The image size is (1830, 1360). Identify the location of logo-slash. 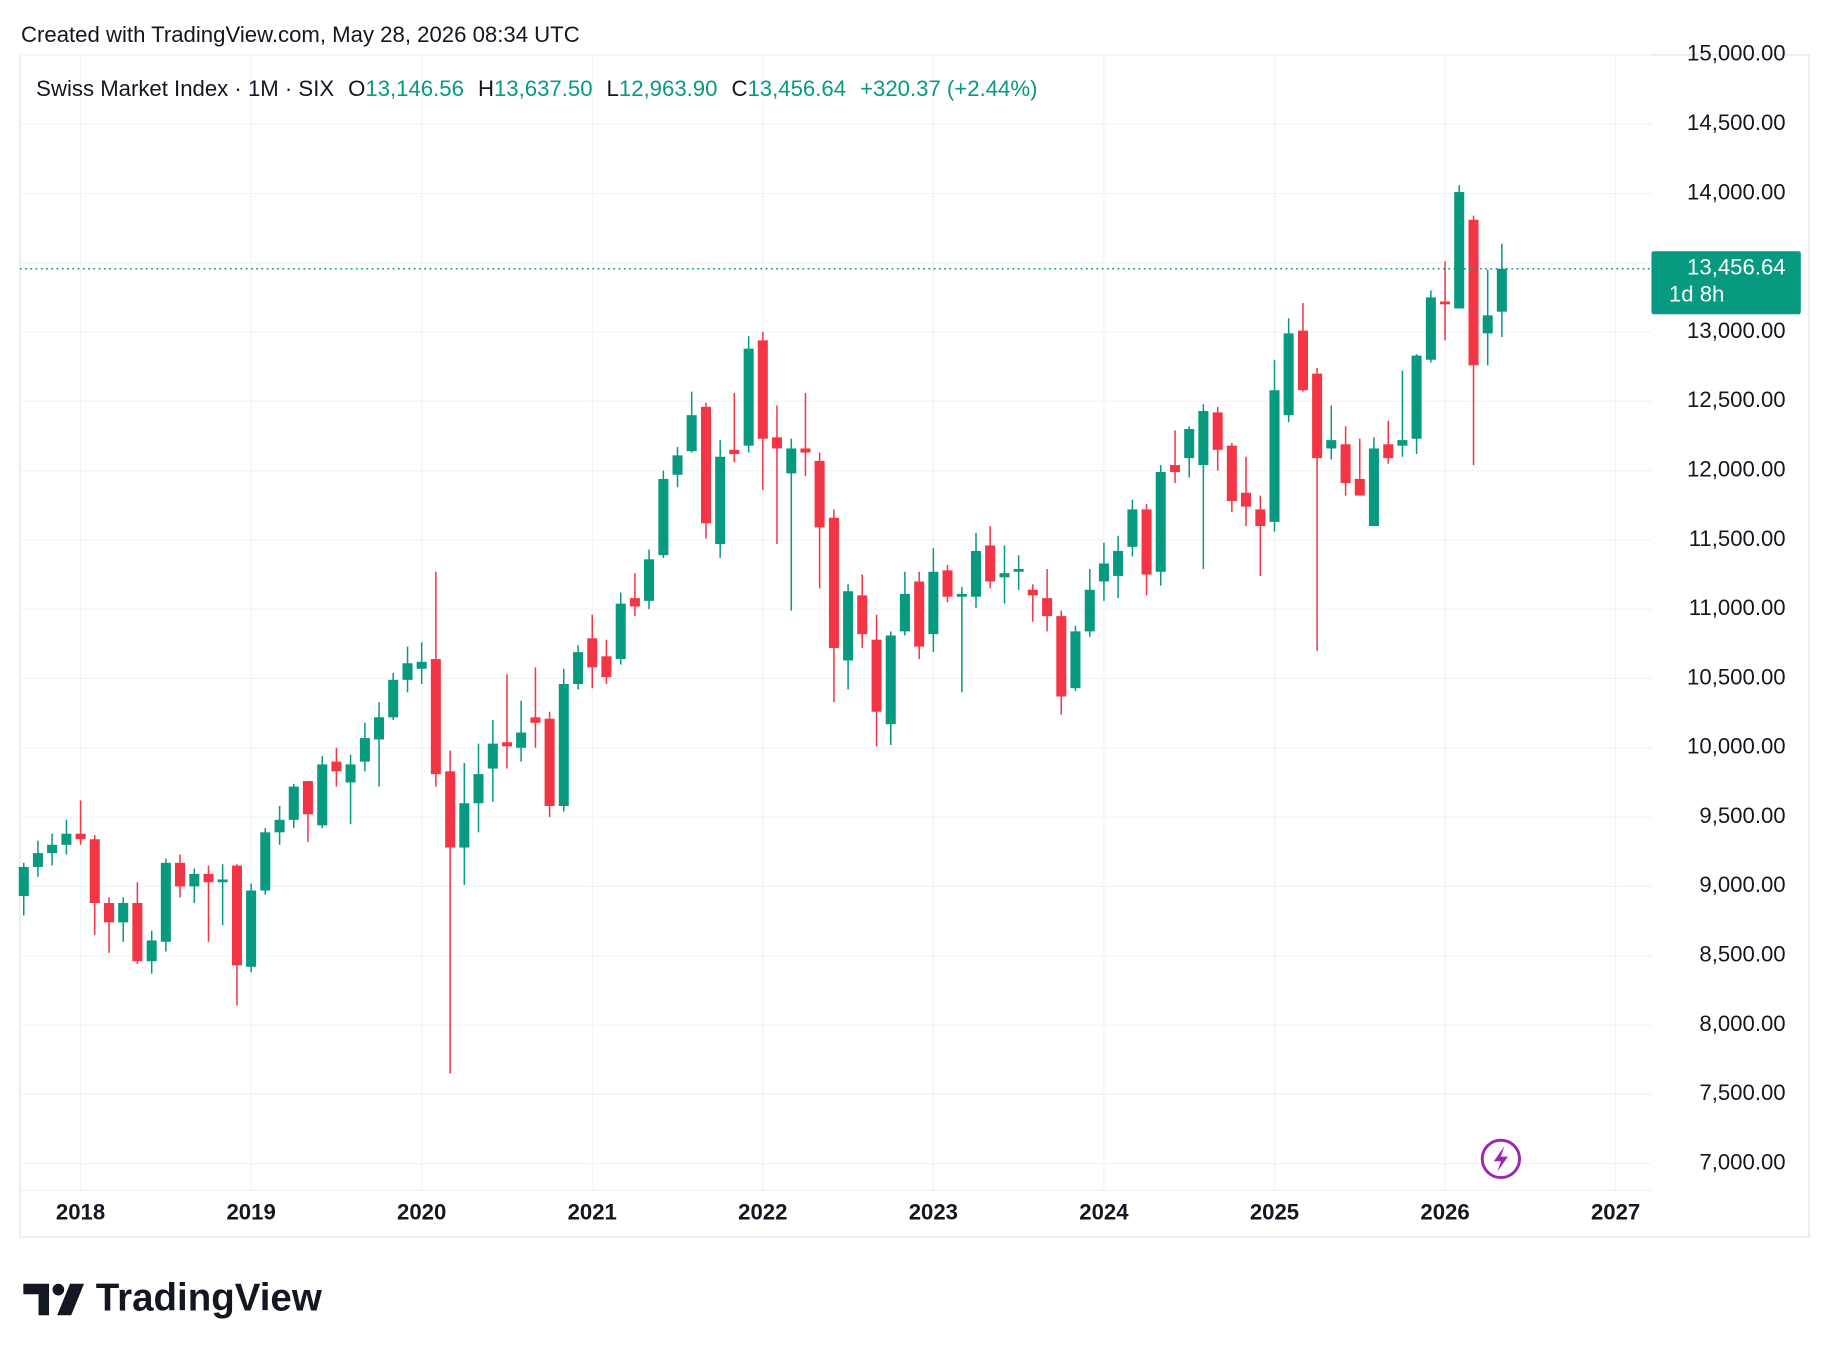
(71, 1299).